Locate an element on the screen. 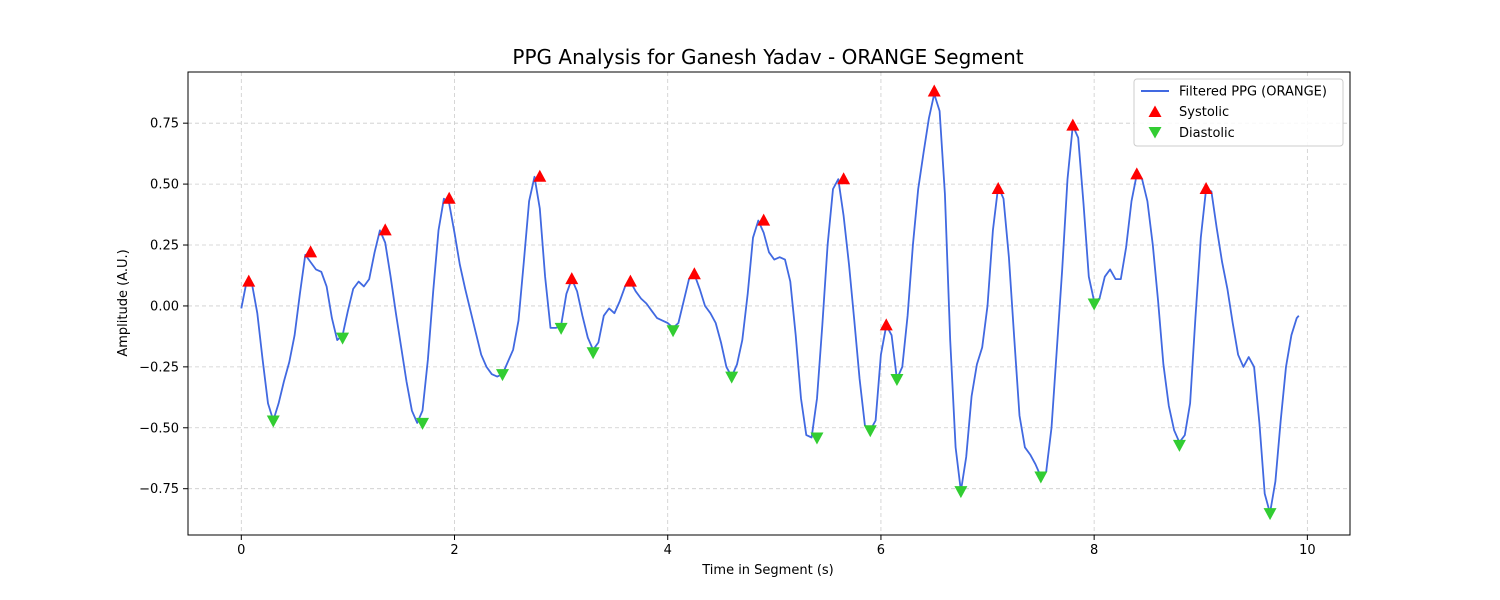  y-axis-label: Amplitude (A.U.) is located at coordinates (123, 302).